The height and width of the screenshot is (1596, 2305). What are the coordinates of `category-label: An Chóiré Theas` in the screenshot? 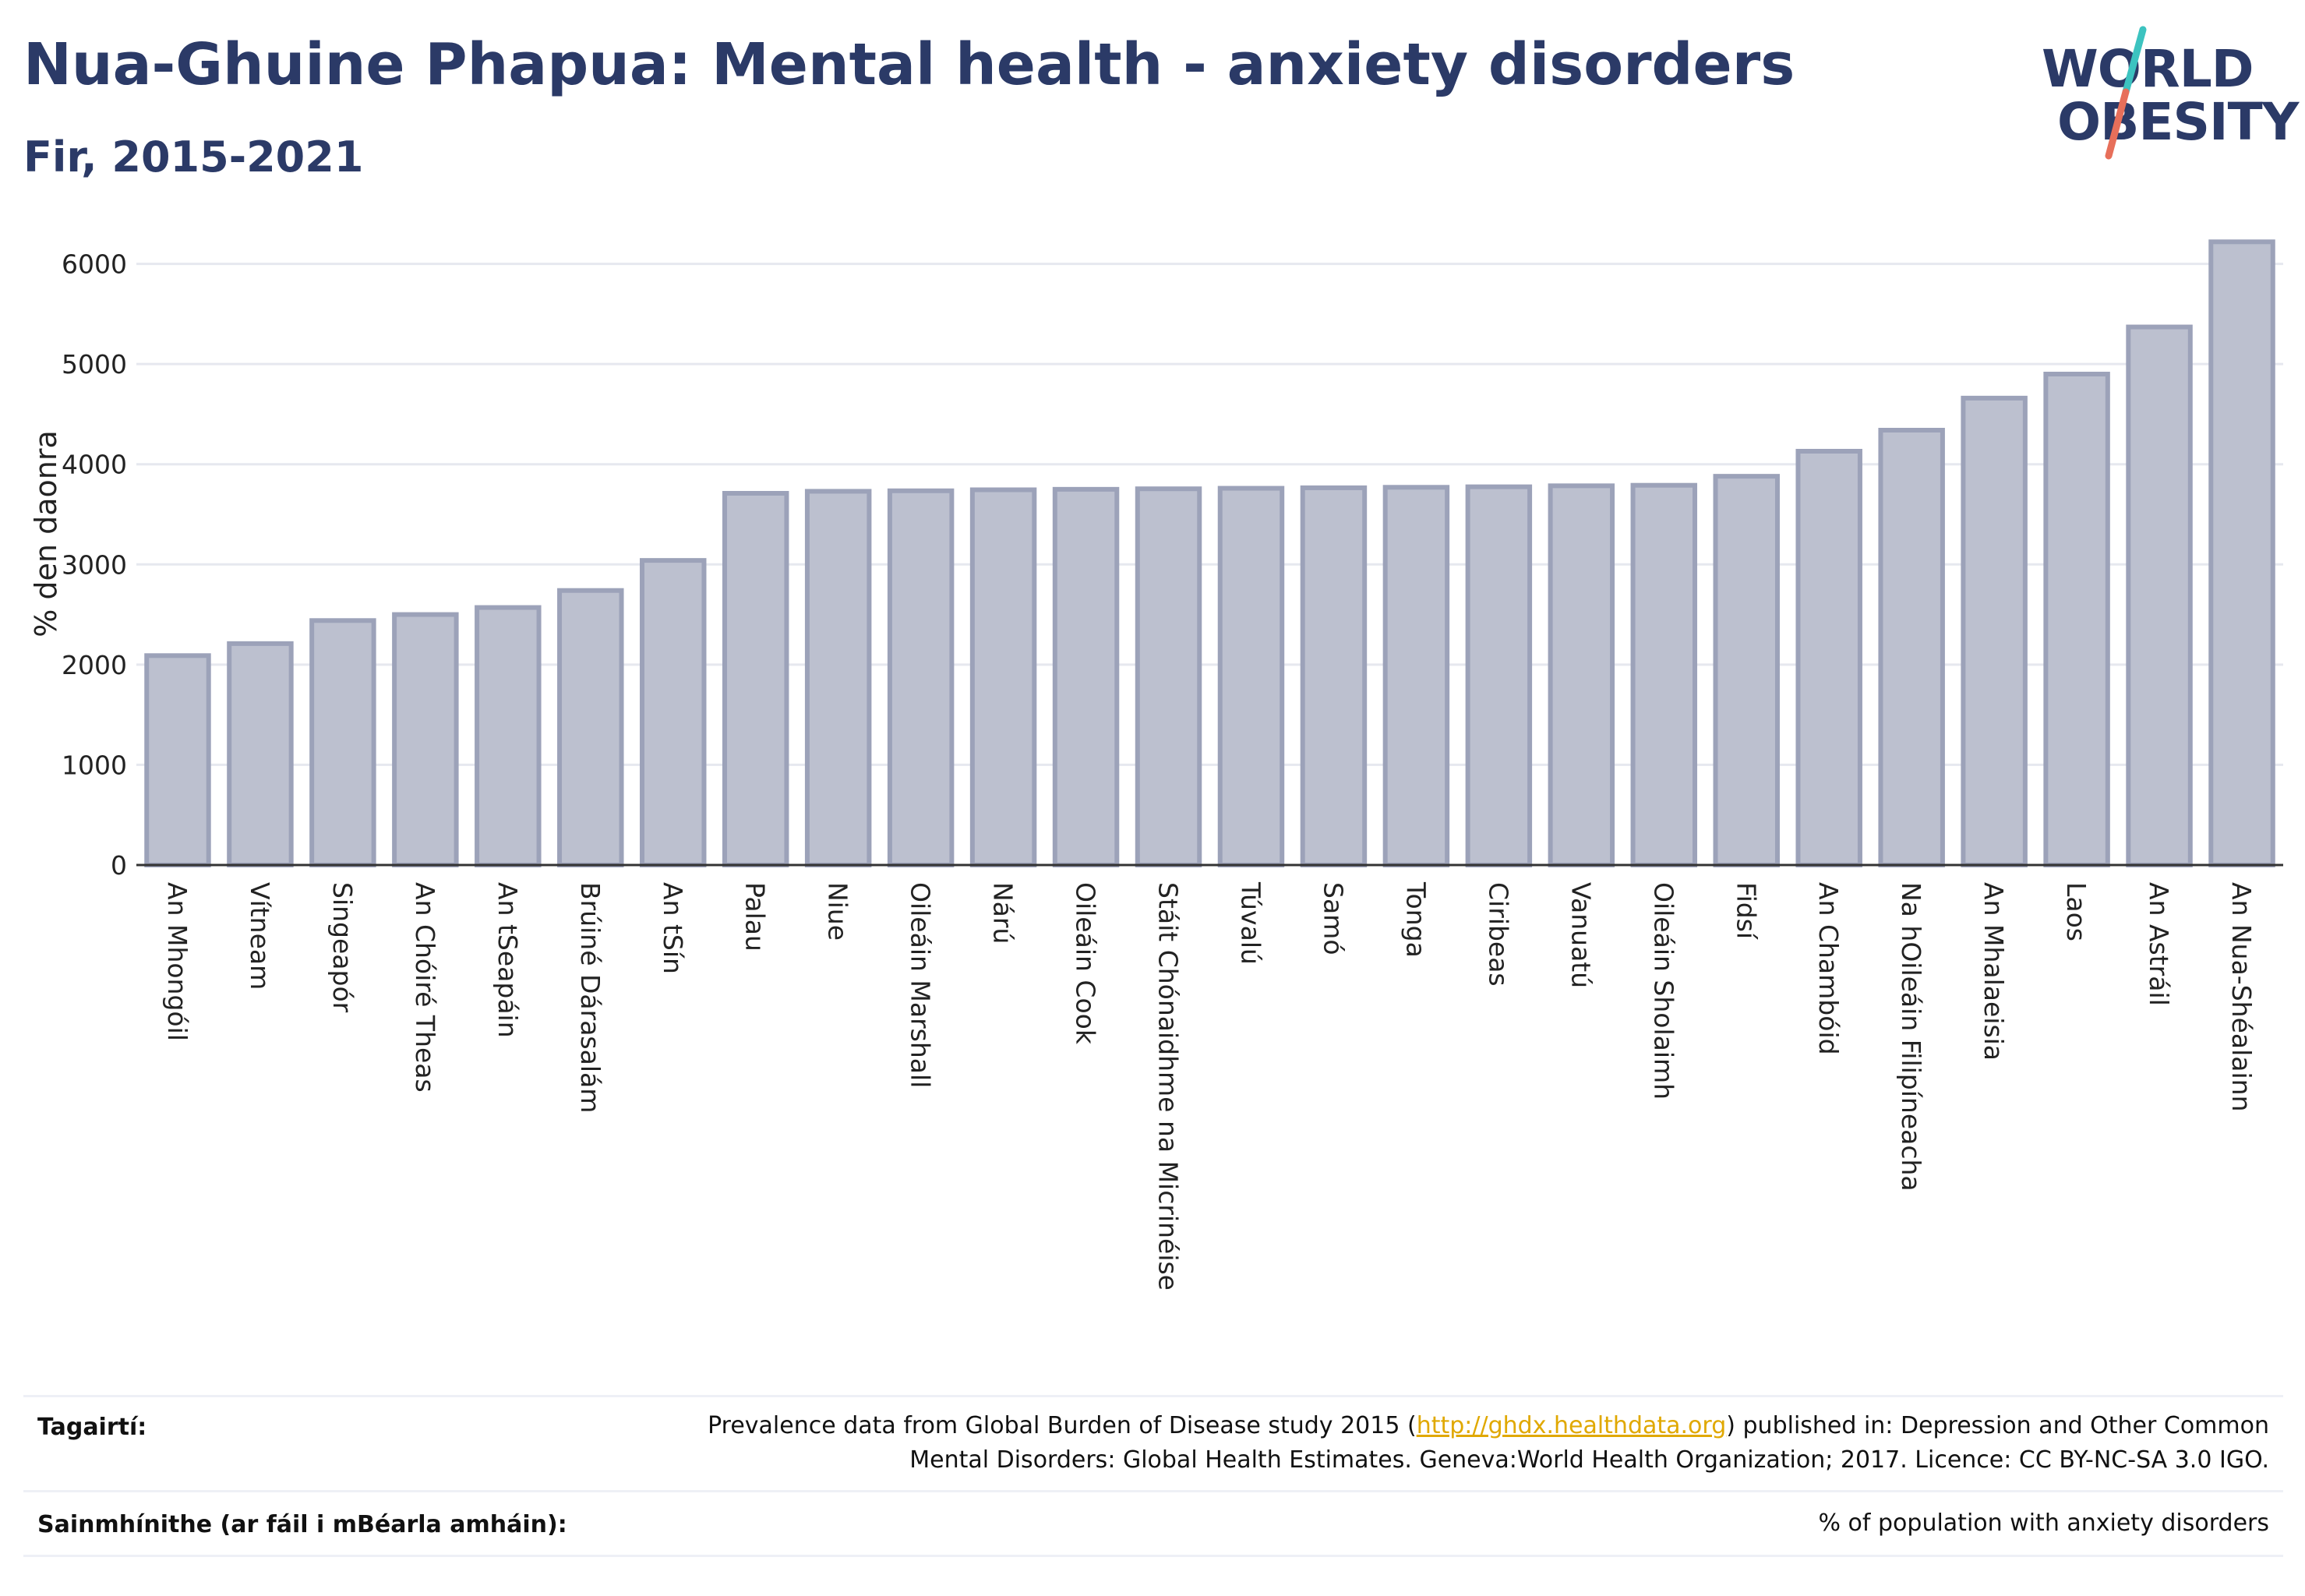 It's located at (425, 987).